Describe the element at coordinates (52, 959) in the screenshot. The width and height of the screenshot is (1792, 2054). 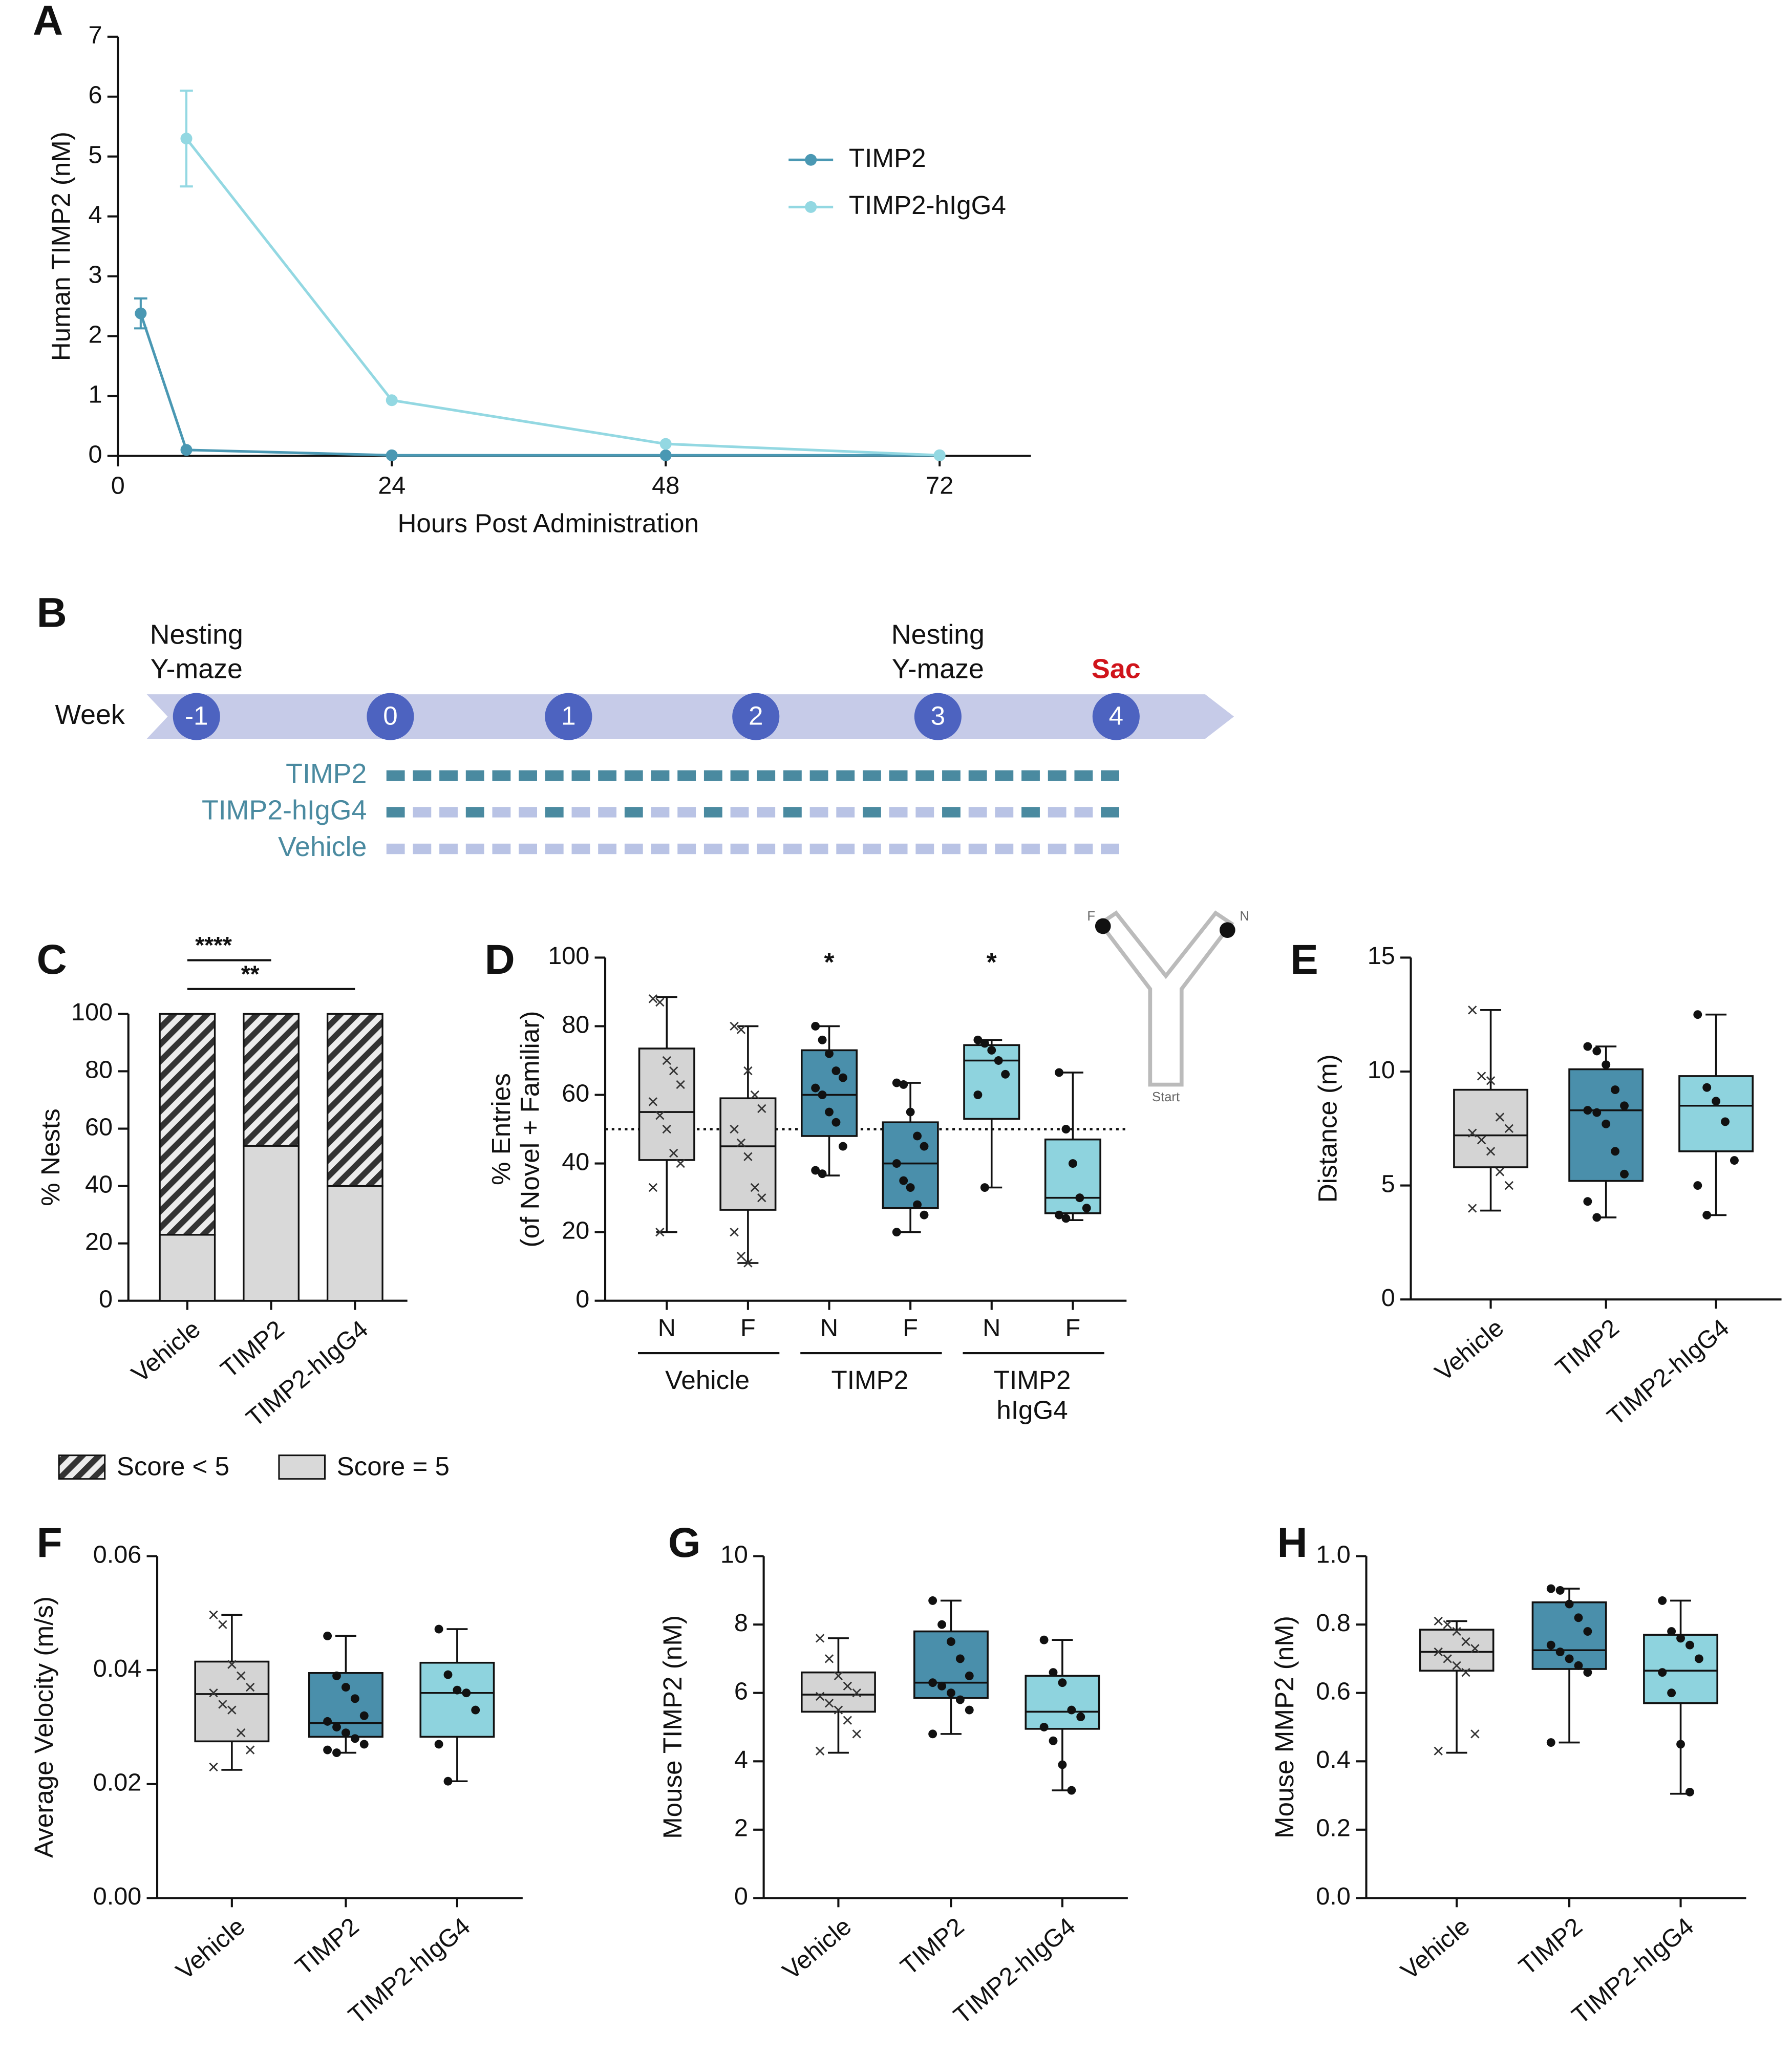
I see `panel-letter: C` at that location.